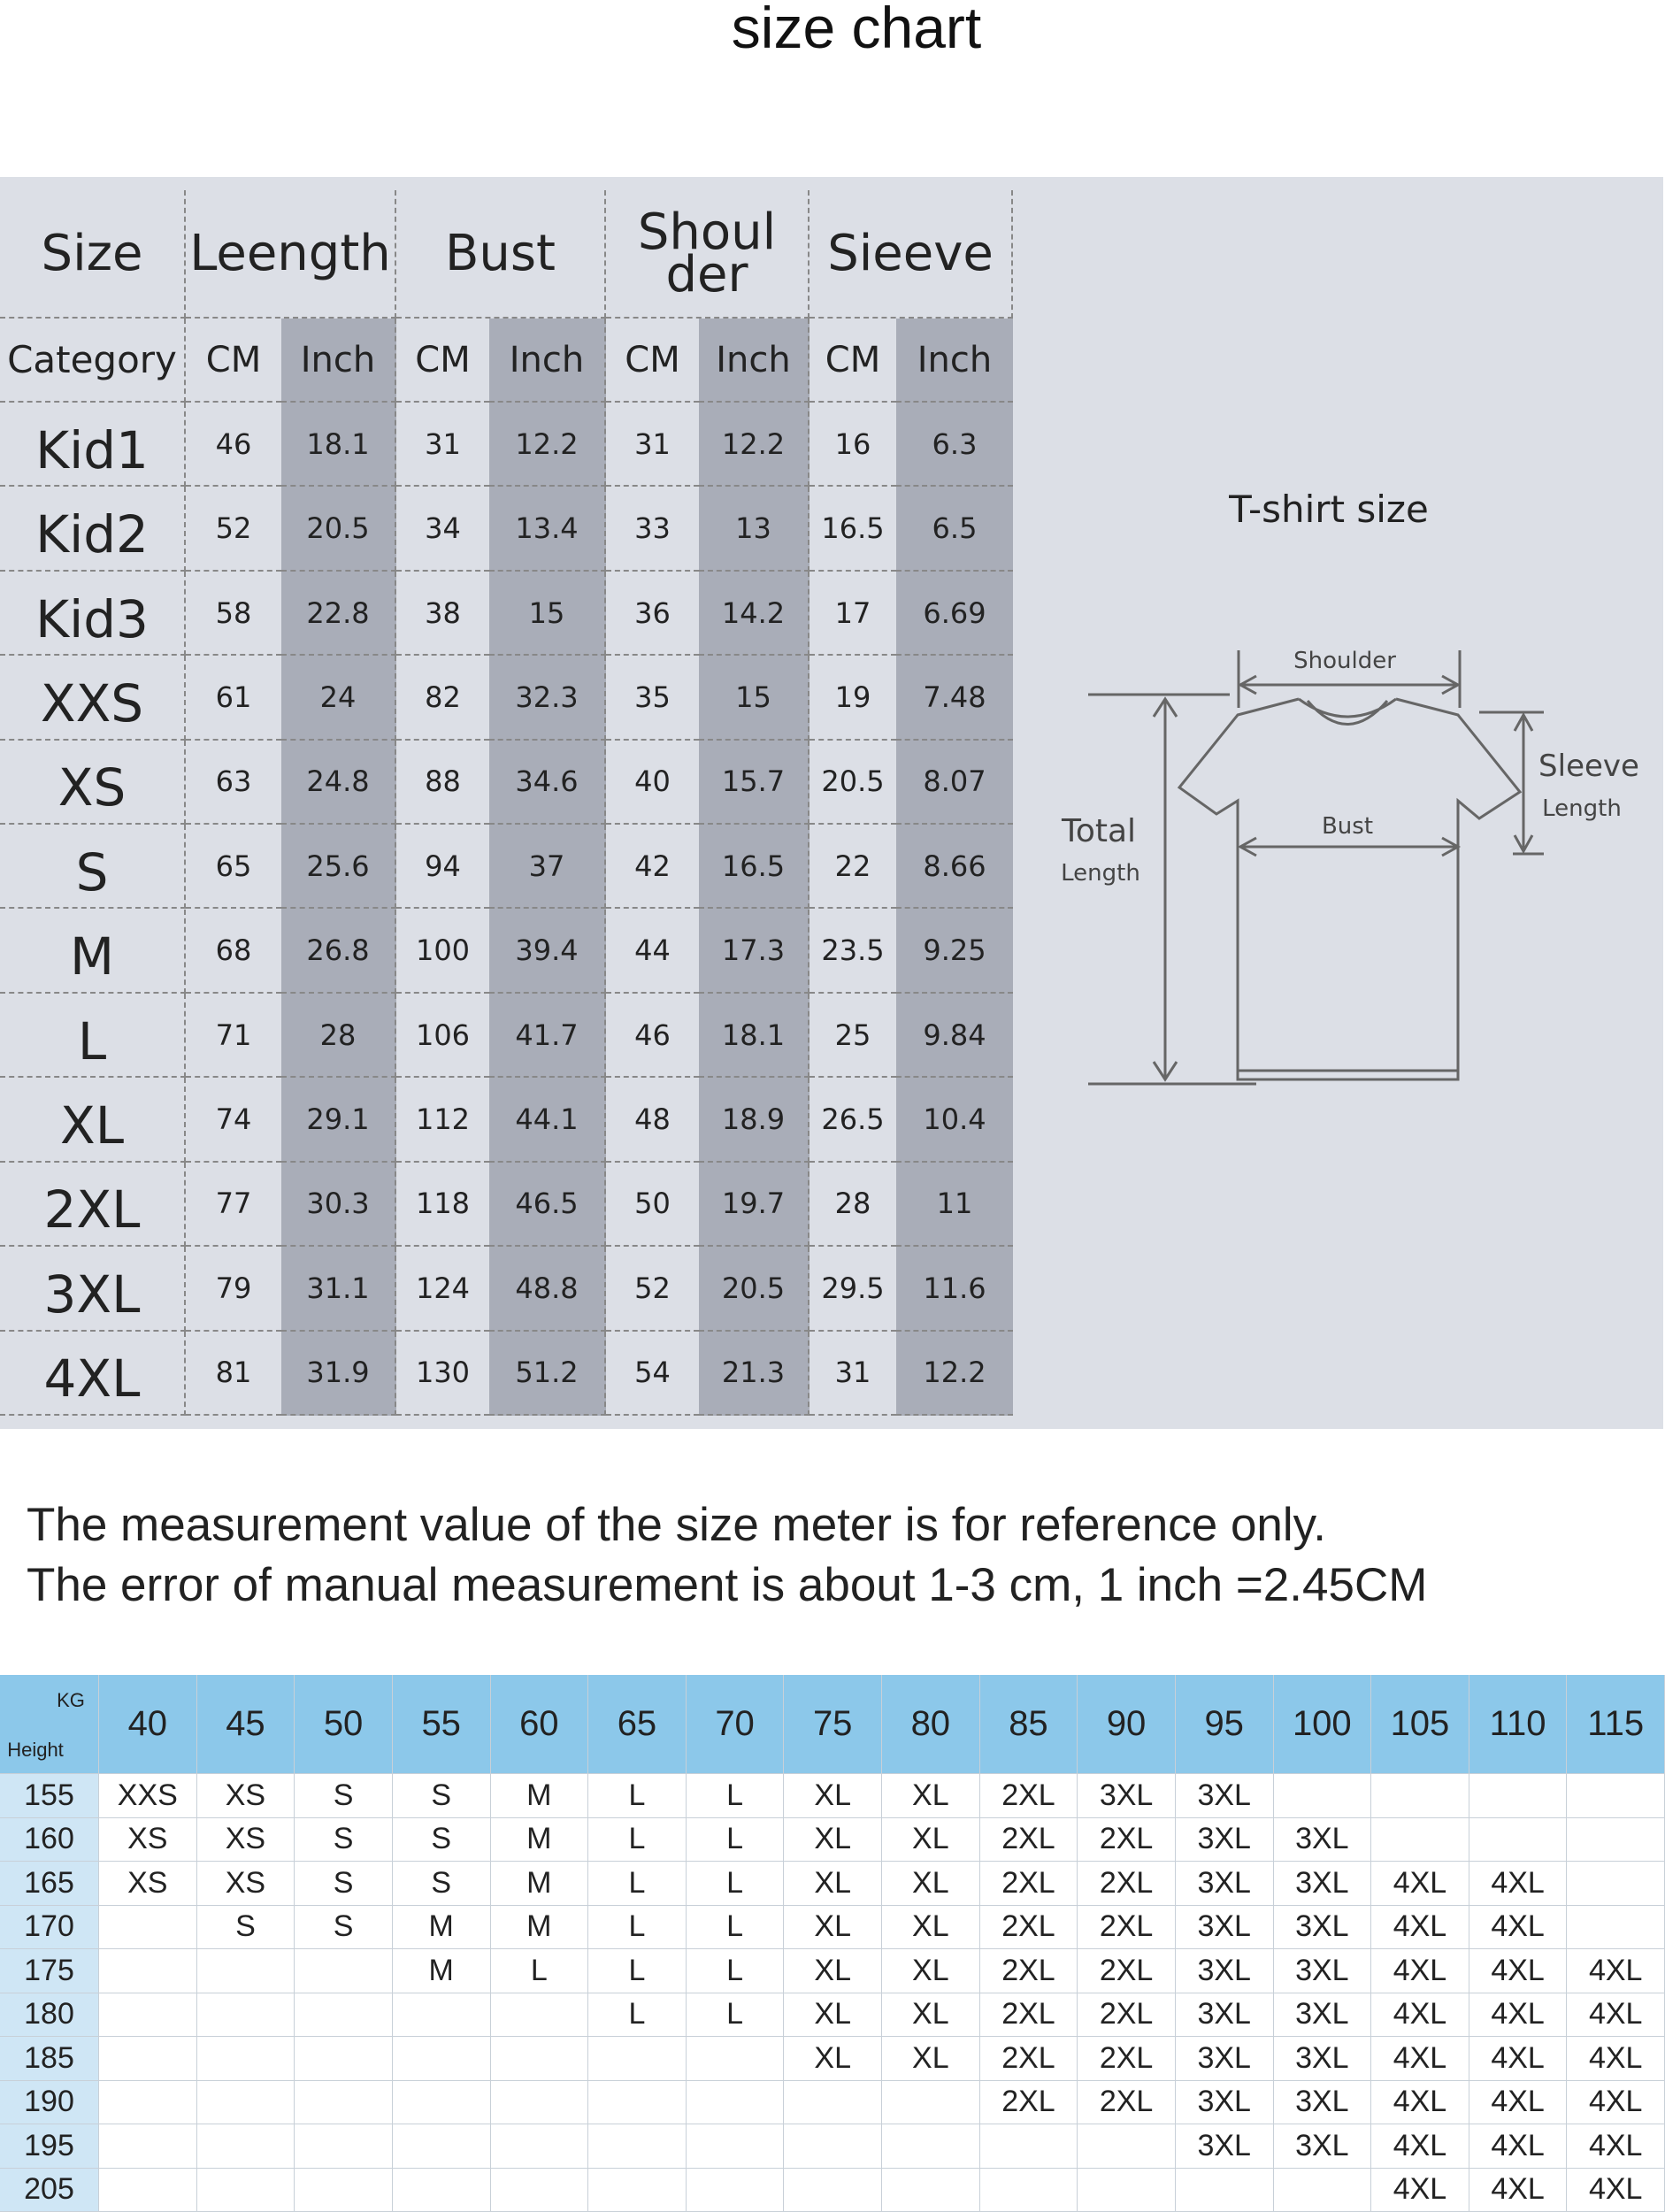 This screenshot has width=1665, height=2212. Describe the element at coordinates (852, 1121) in the screenshot. I see `measure-cell: 26.5` at that location.